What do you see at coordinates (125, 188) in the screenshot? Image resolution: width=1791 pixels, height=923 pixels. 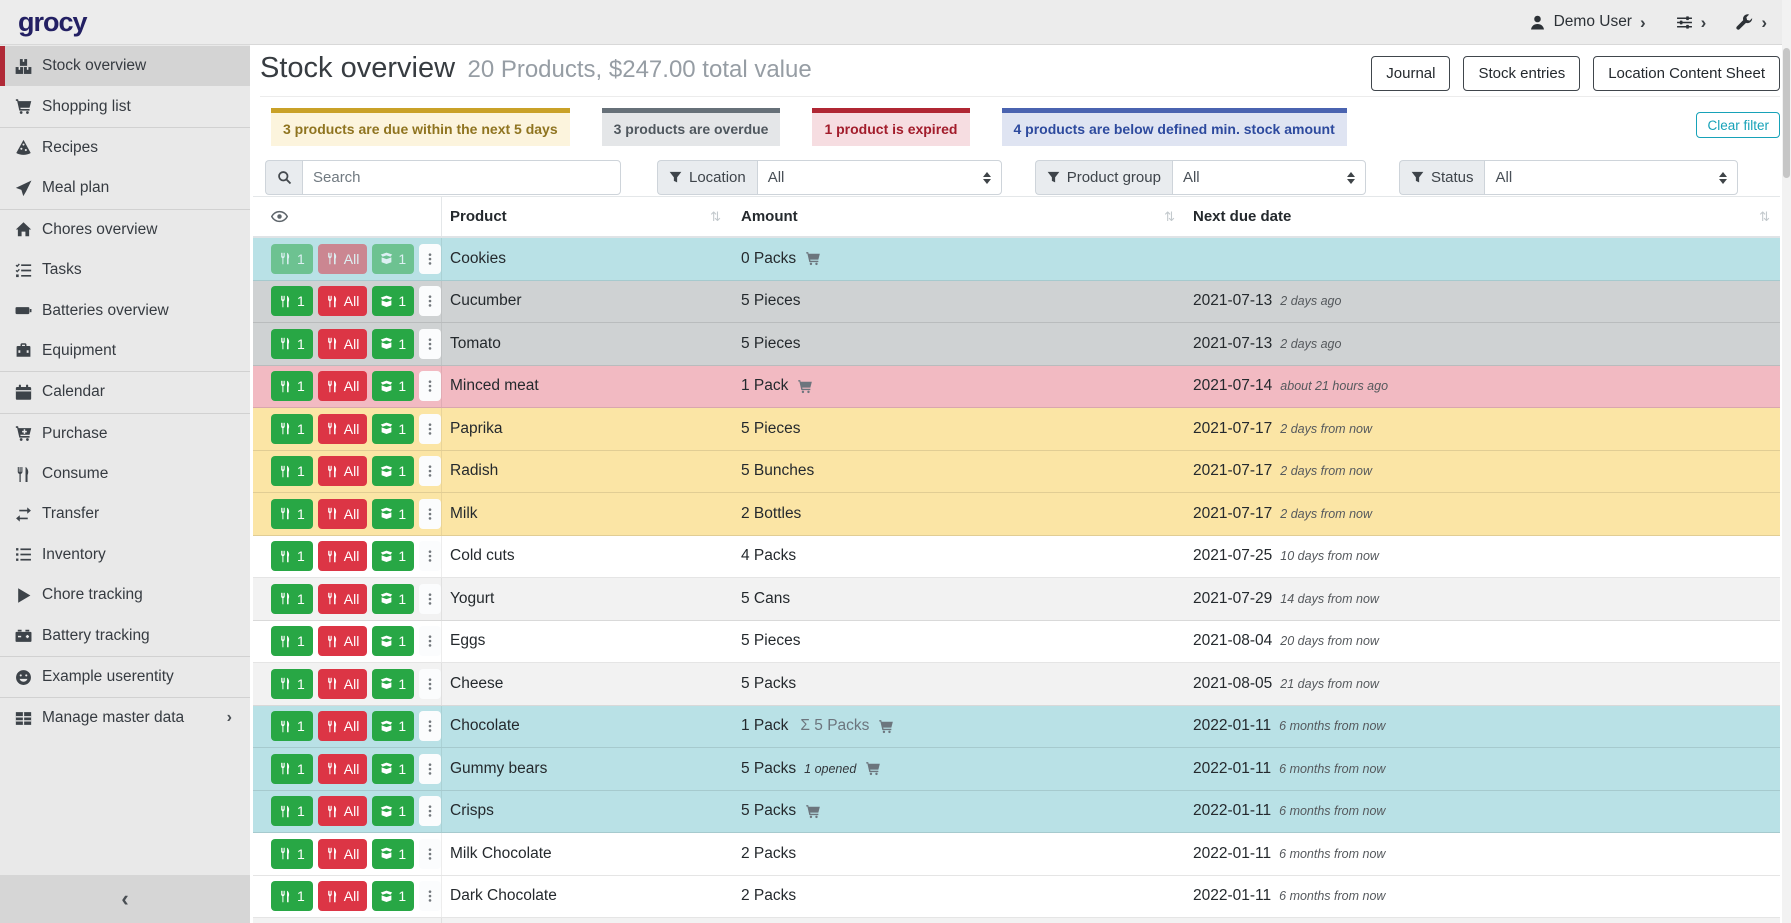 I see `sidebar-item-meal-plan: Meal plan` at bounding box center [125, 188].